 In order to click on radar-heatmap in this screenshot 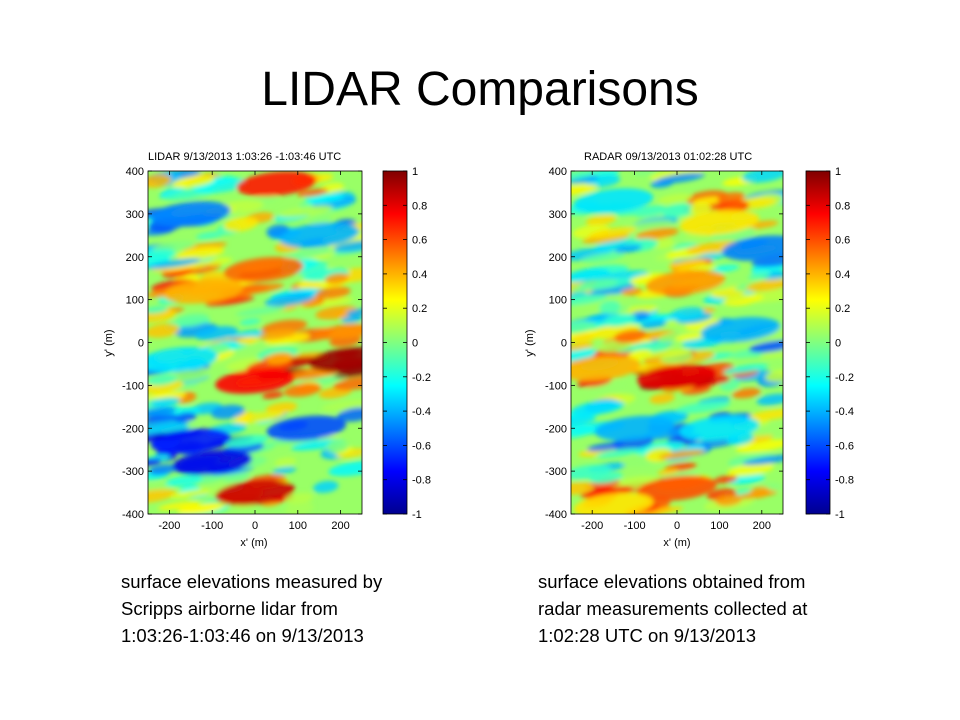, I will do `click(677, 342)`.